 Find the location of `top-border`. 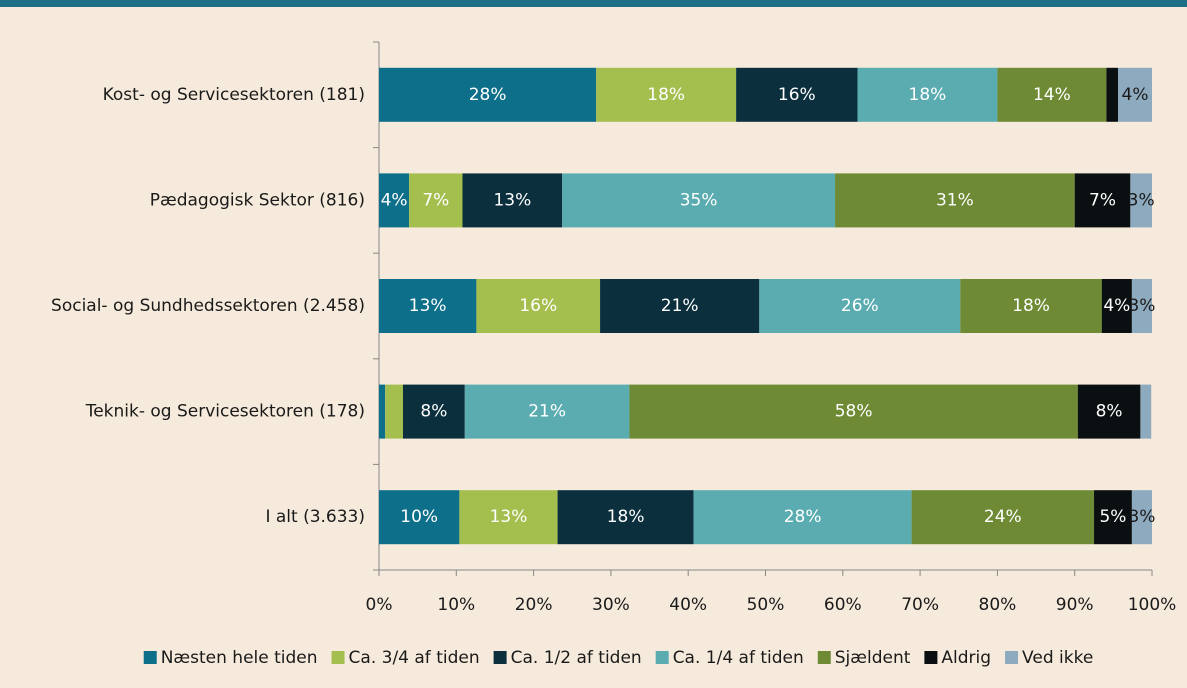

top-border is located at coordinates (593, 3).